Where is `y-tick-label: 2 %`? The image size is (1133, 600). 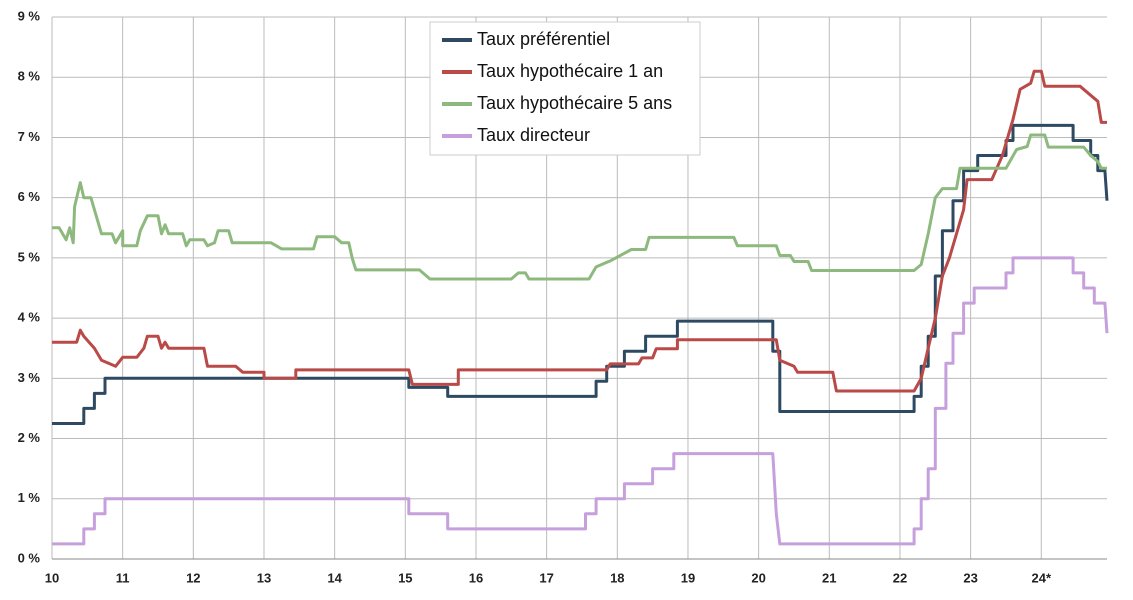 y-tick-label: 2 % is located at coordinates (29, 437).